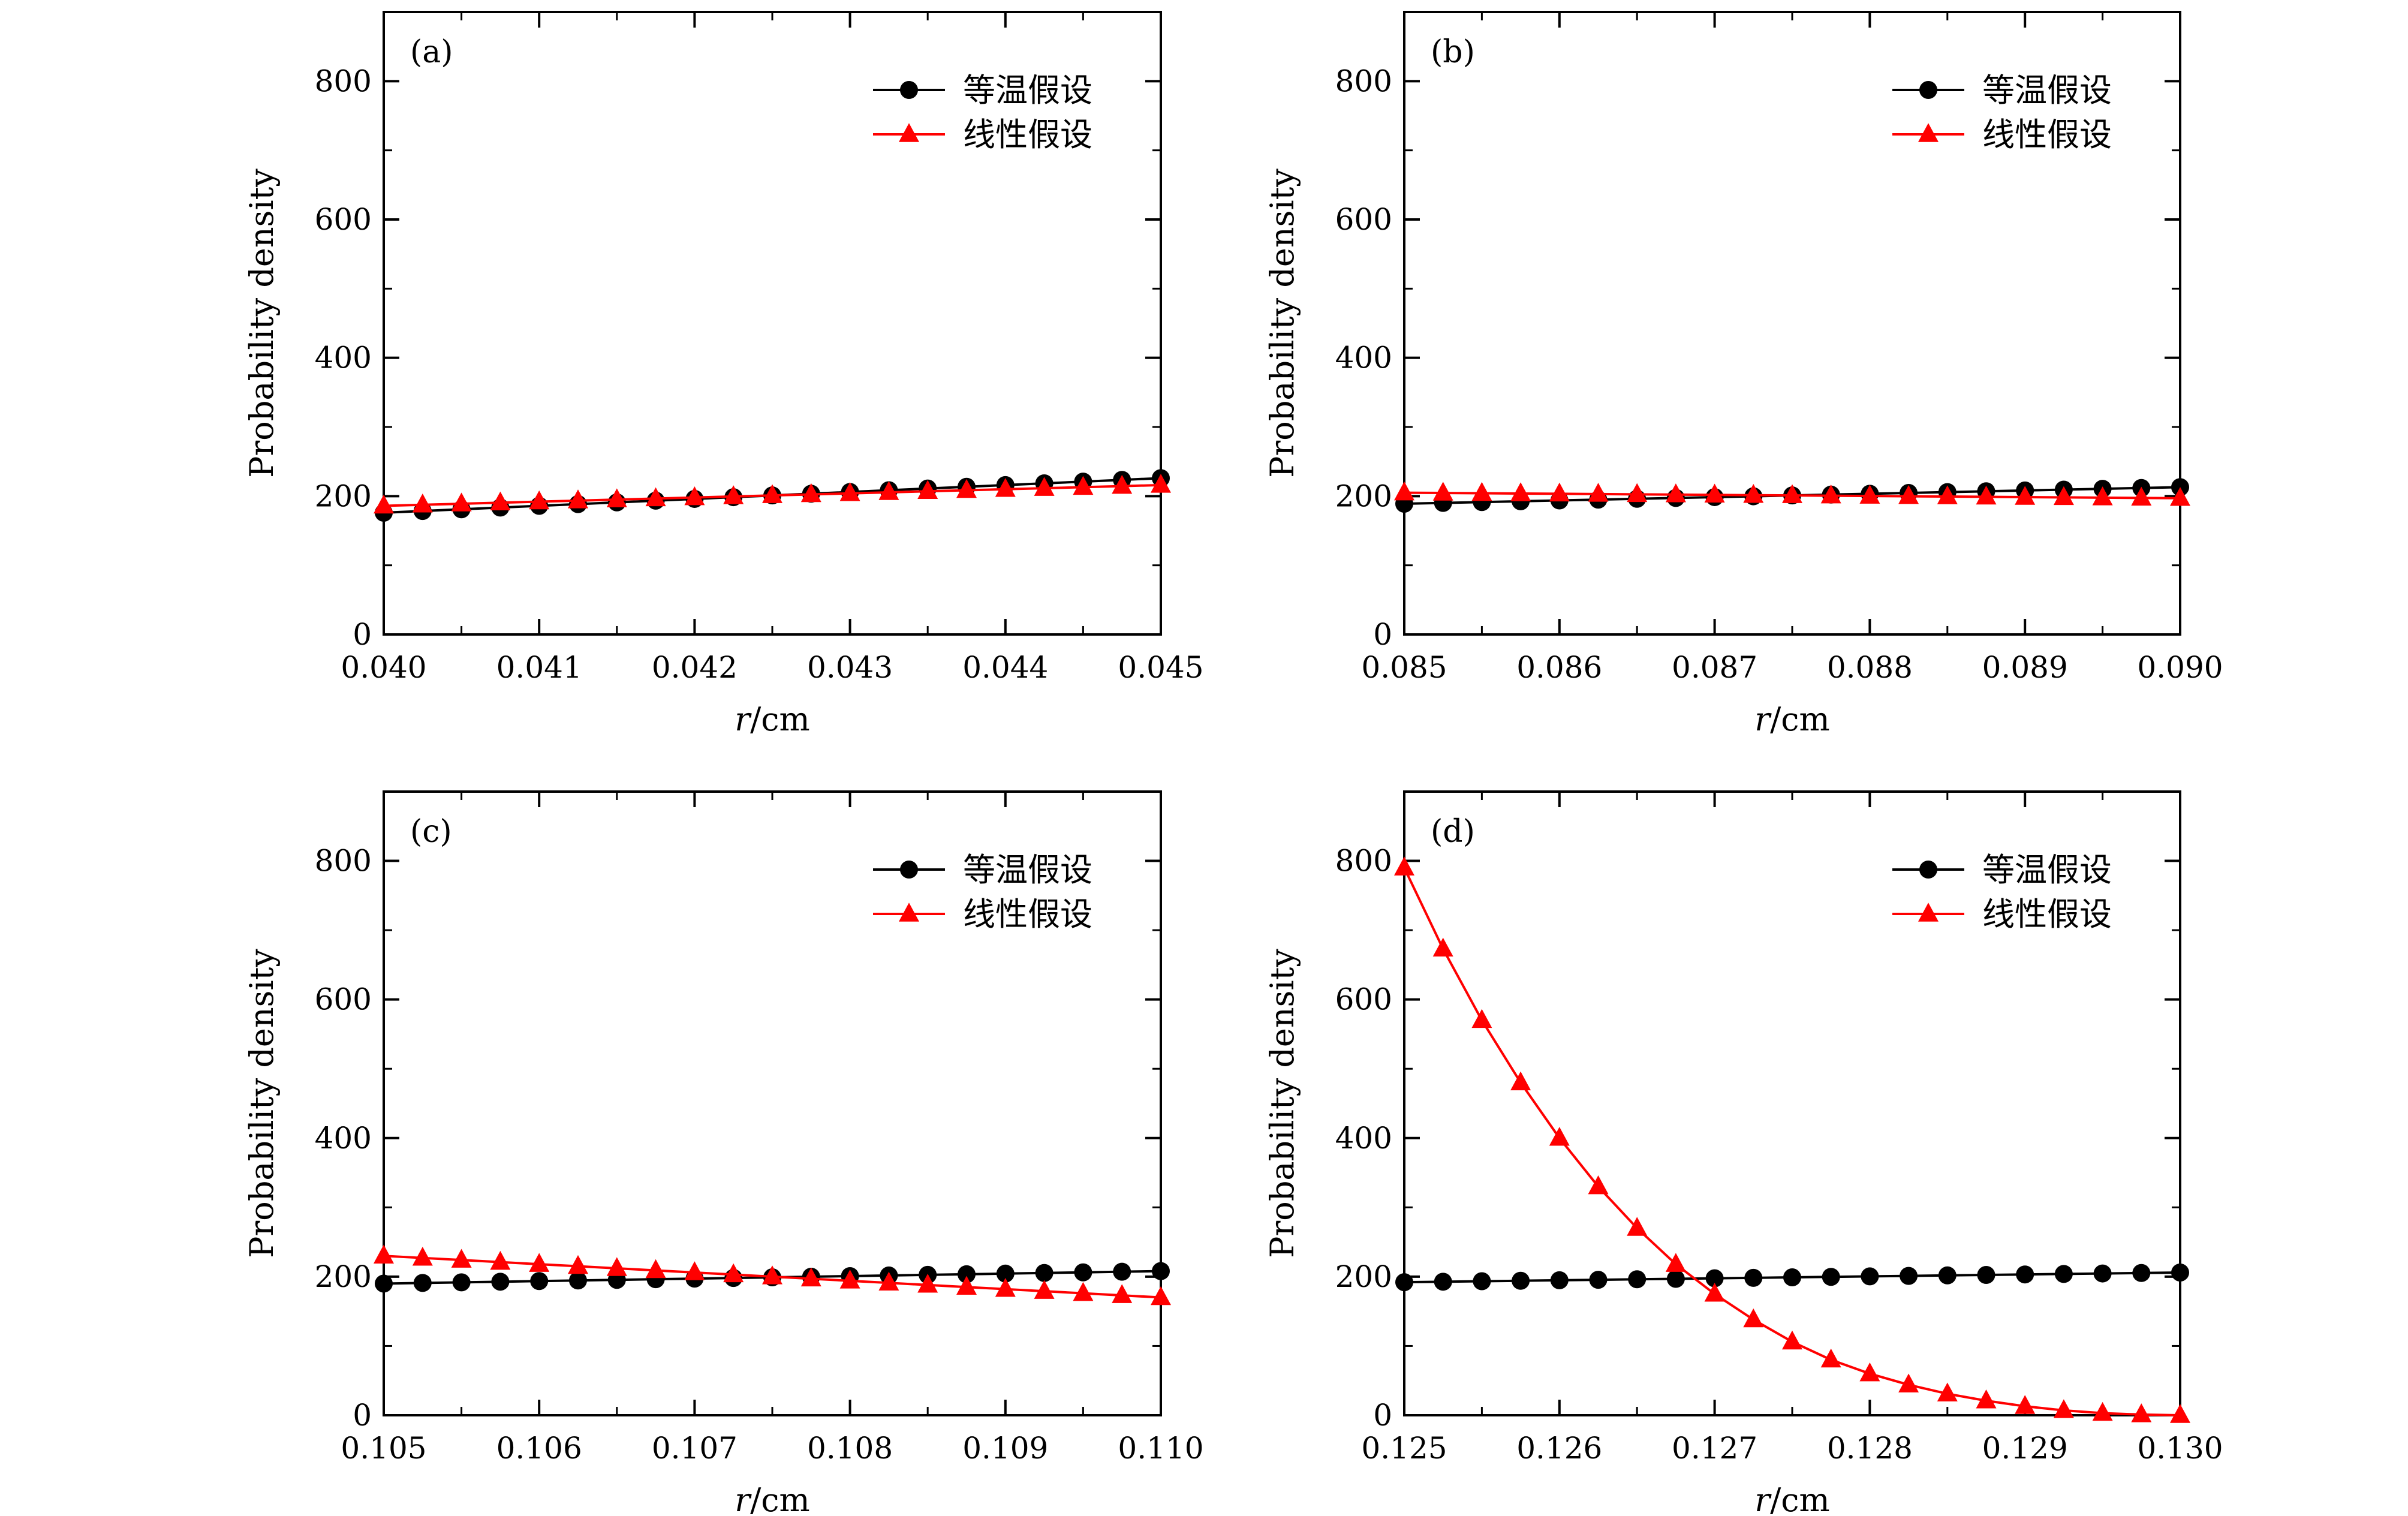 The height and width of the screenshot is (1516, 2408). What do you see at coordinates (383, 1448) in the screenshot?
I see `x-tick-label: 0.105` at bounding box center [383, 1448].